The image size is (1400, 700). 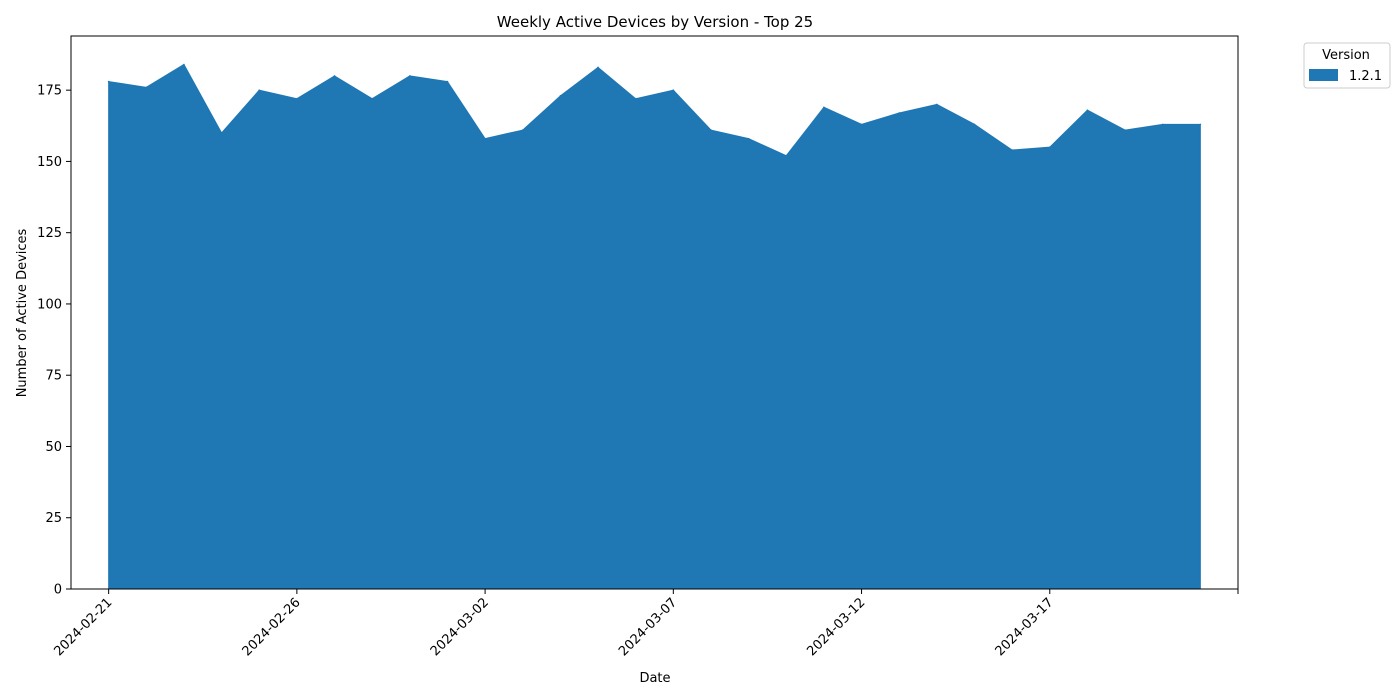 What do you see at coordinates (654, 678) in the screenshot?
I see `x-axis-label: Date` at bounding box center [654, 678].